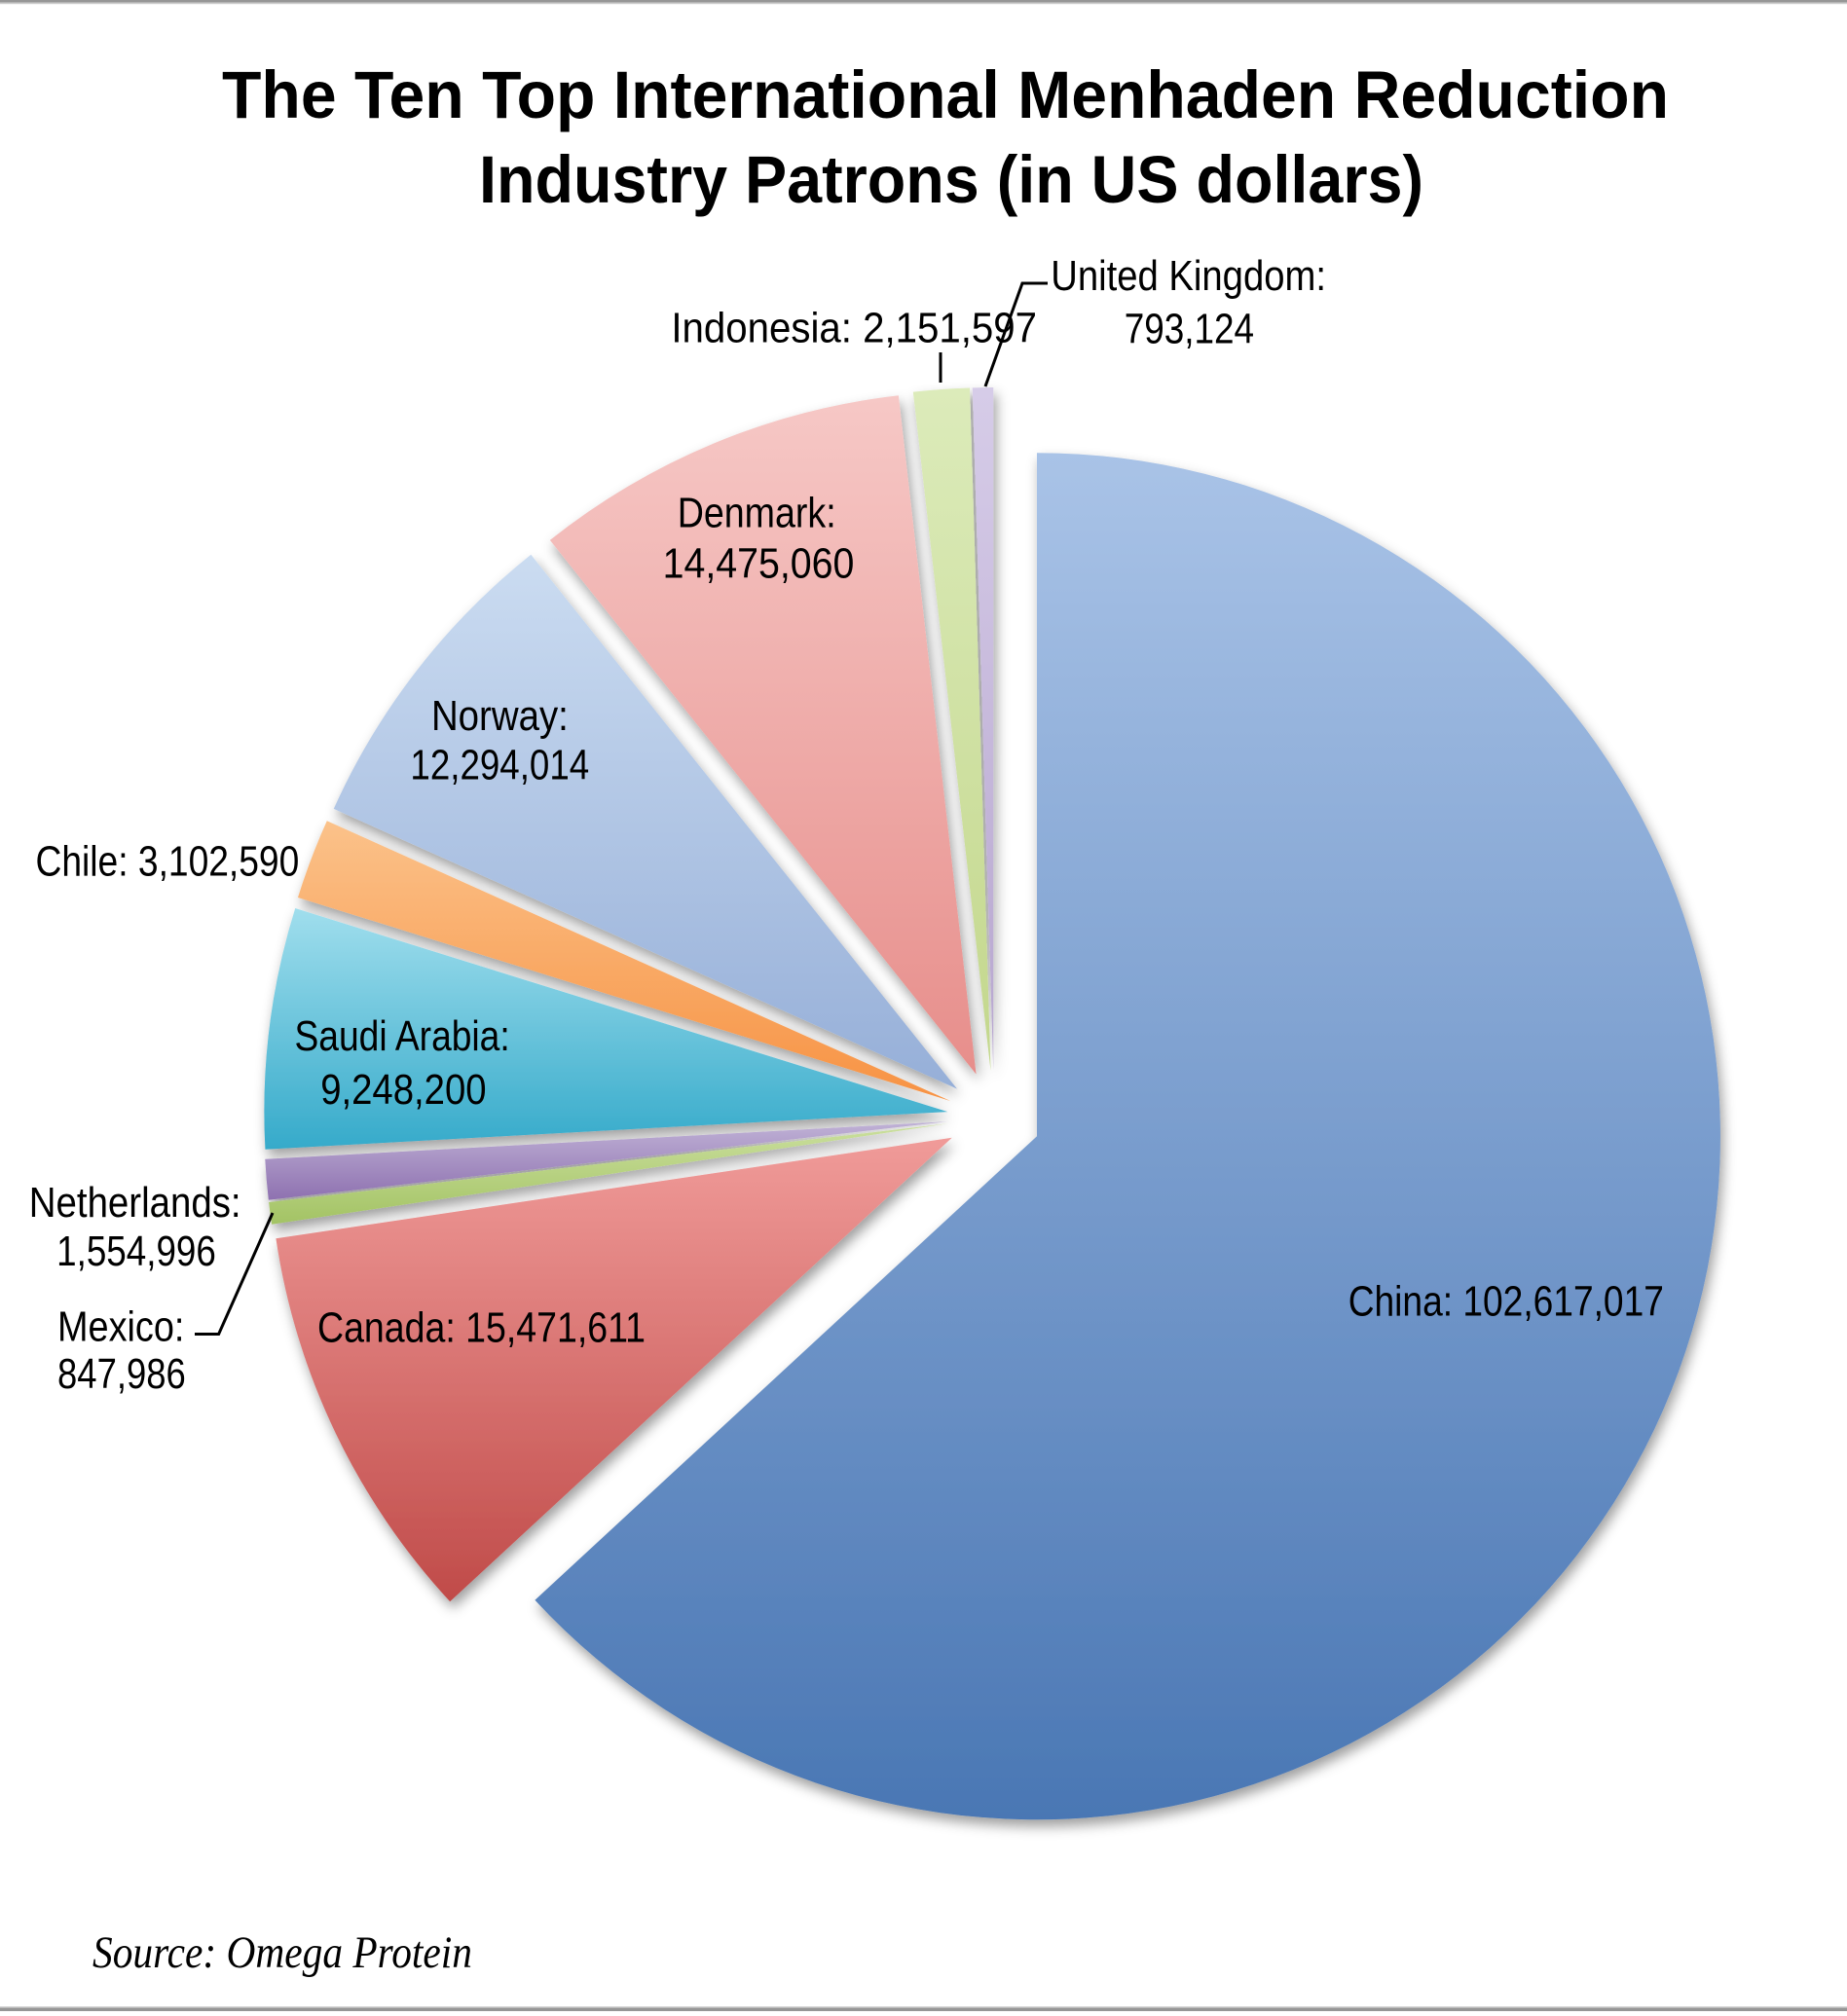 The height and width of the screenshot is (2016, 1847). I want to click on svg-text: Source: Omega Protein, so click(282, 1952).